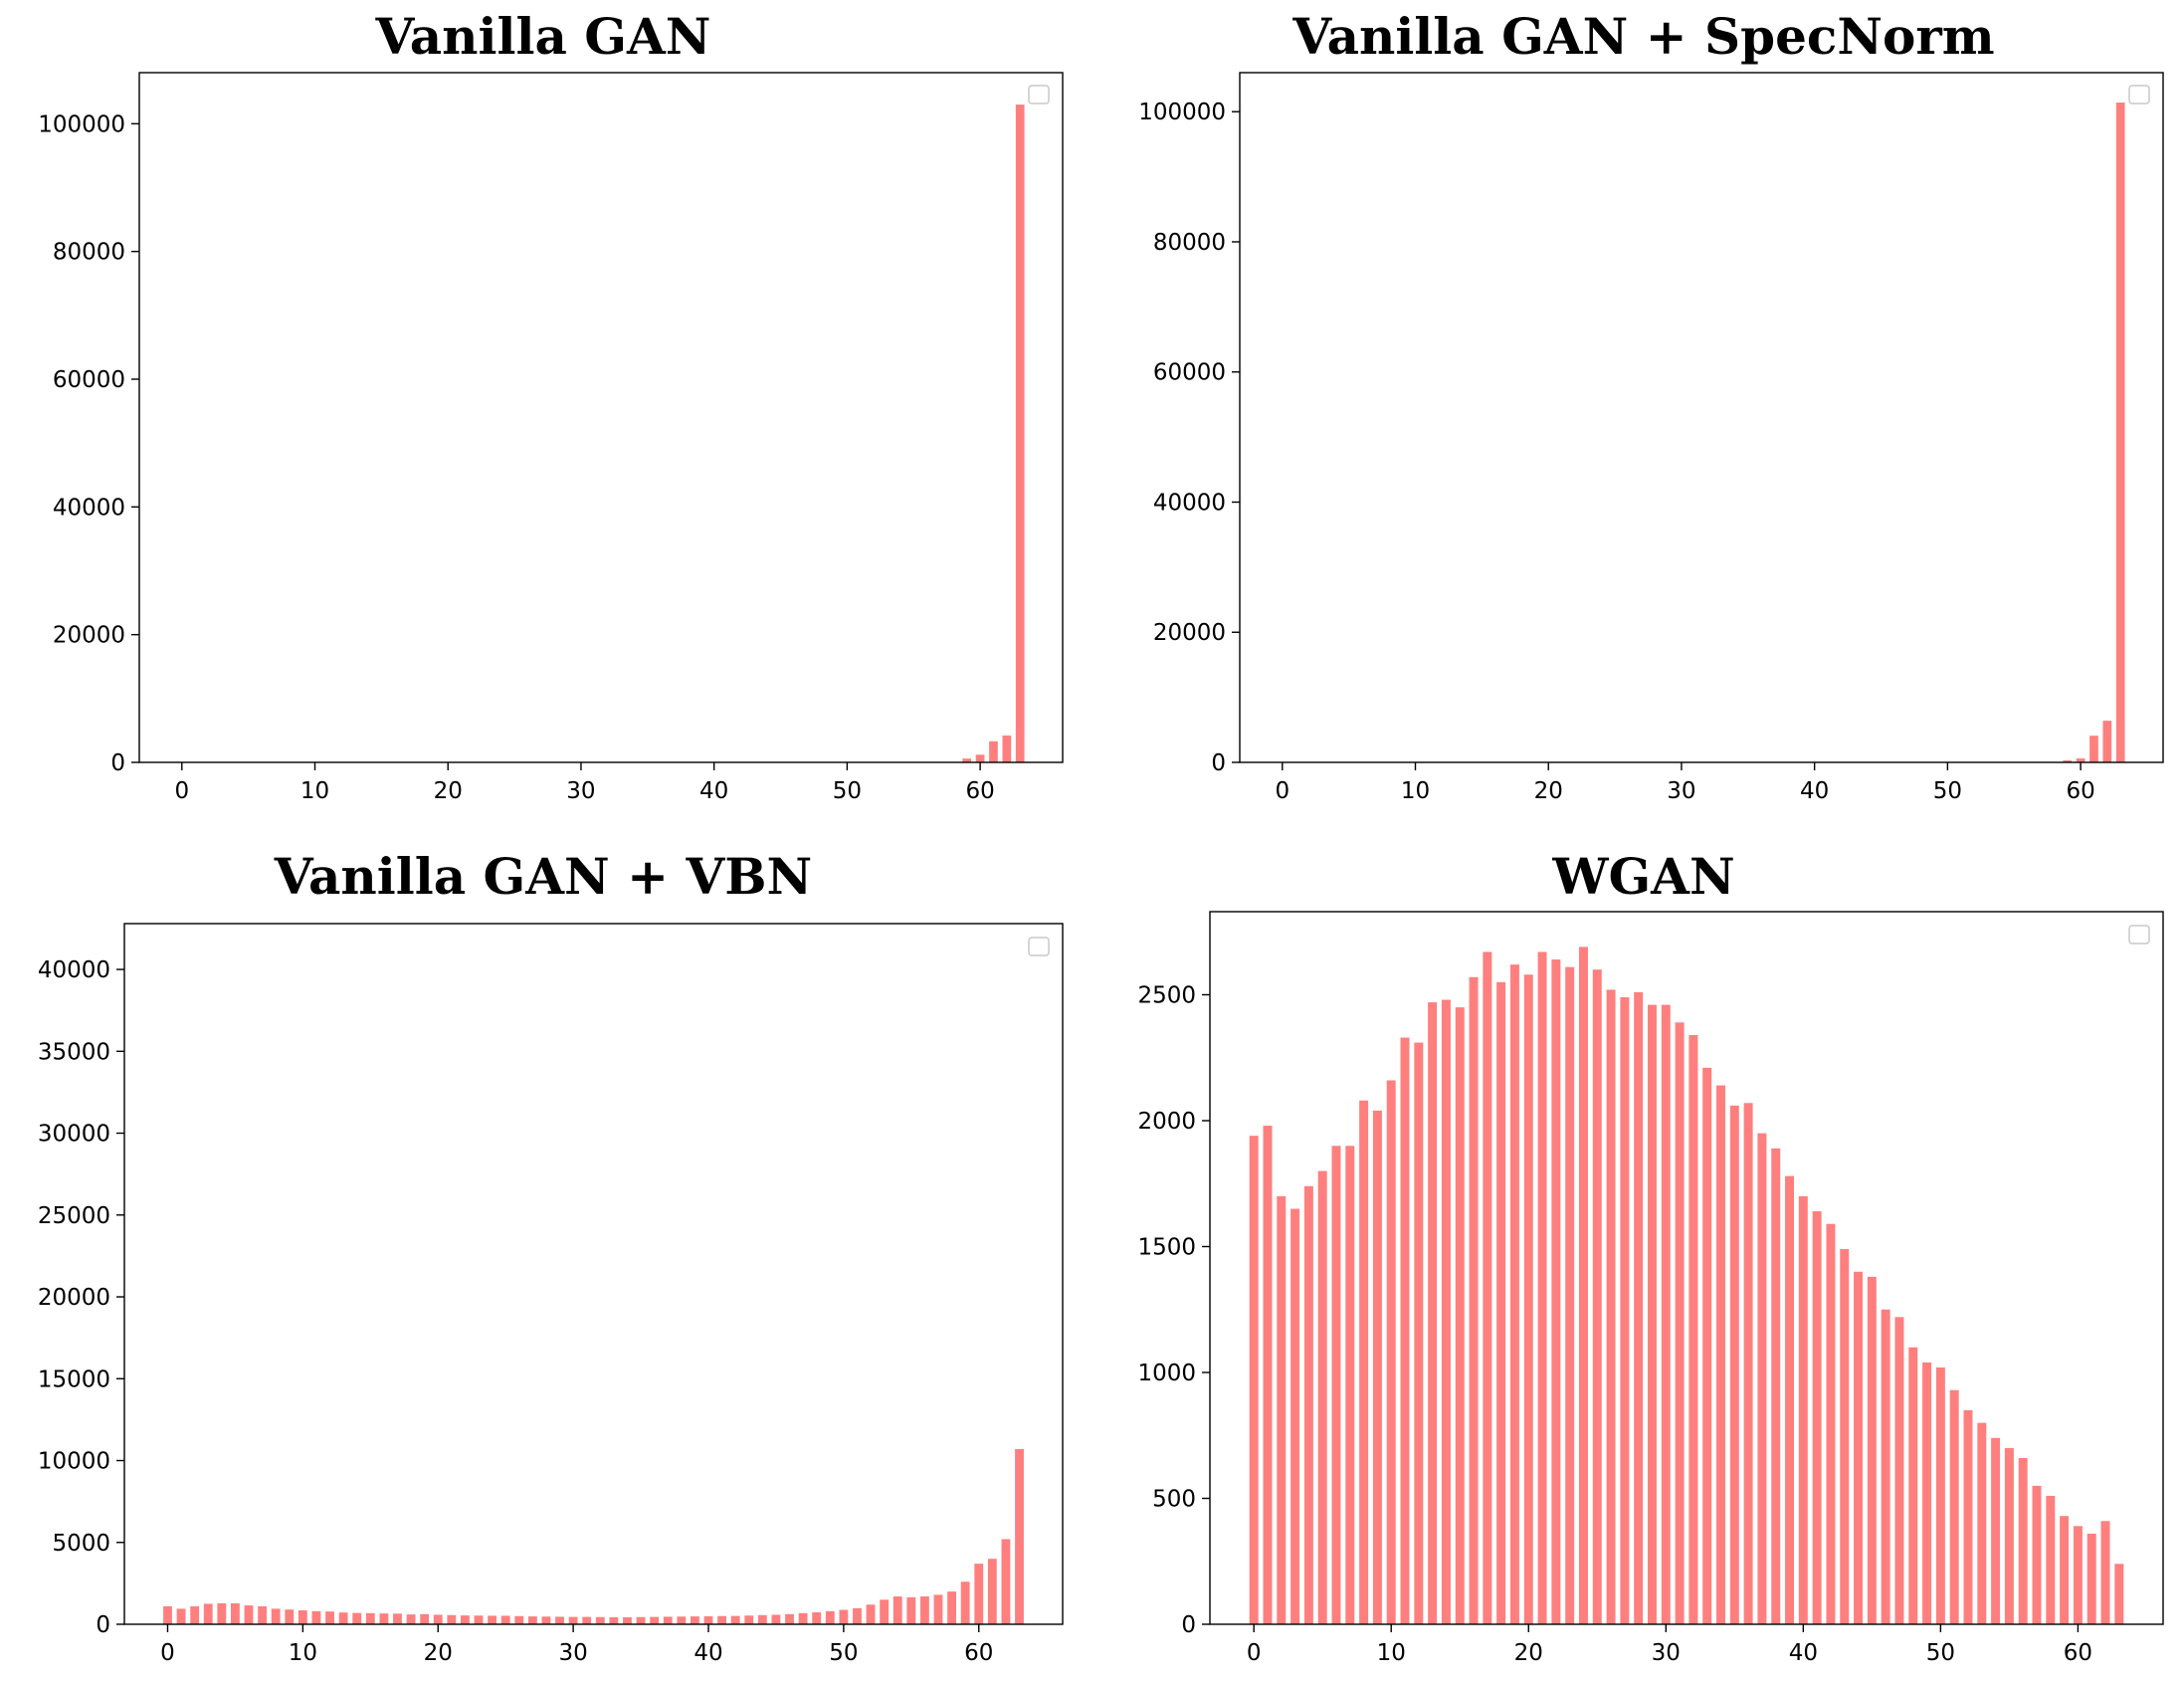 The image size is (2184, 1682). Describe the element at coordinates (89, 253) in the screenshot. I see `y-tick-label: 80000` at that location.